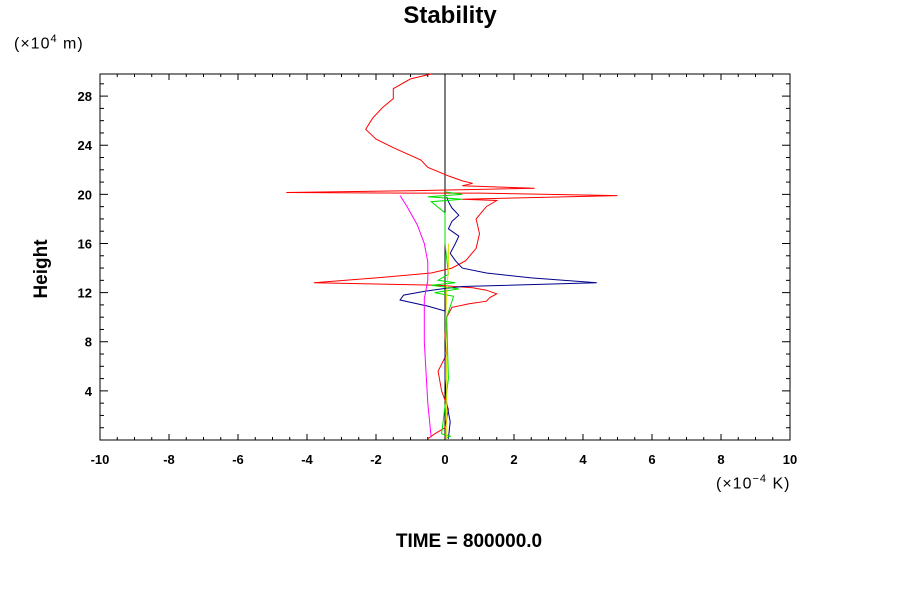 The width and height of the screenshot is (900, 600). I want to click on y-tick-label: 16, so click(85, 243).